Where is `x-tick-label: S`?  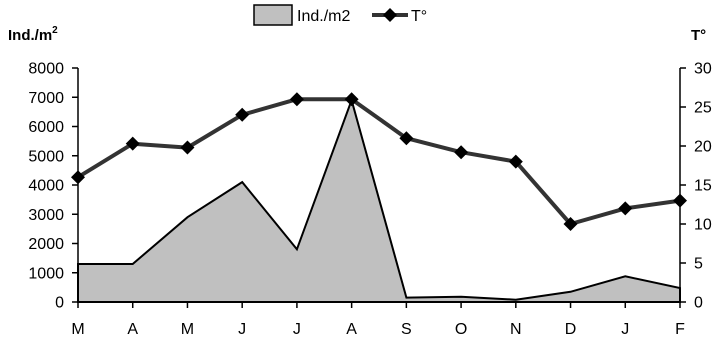 x-tick-label: S is located at coordinates (406, 329).